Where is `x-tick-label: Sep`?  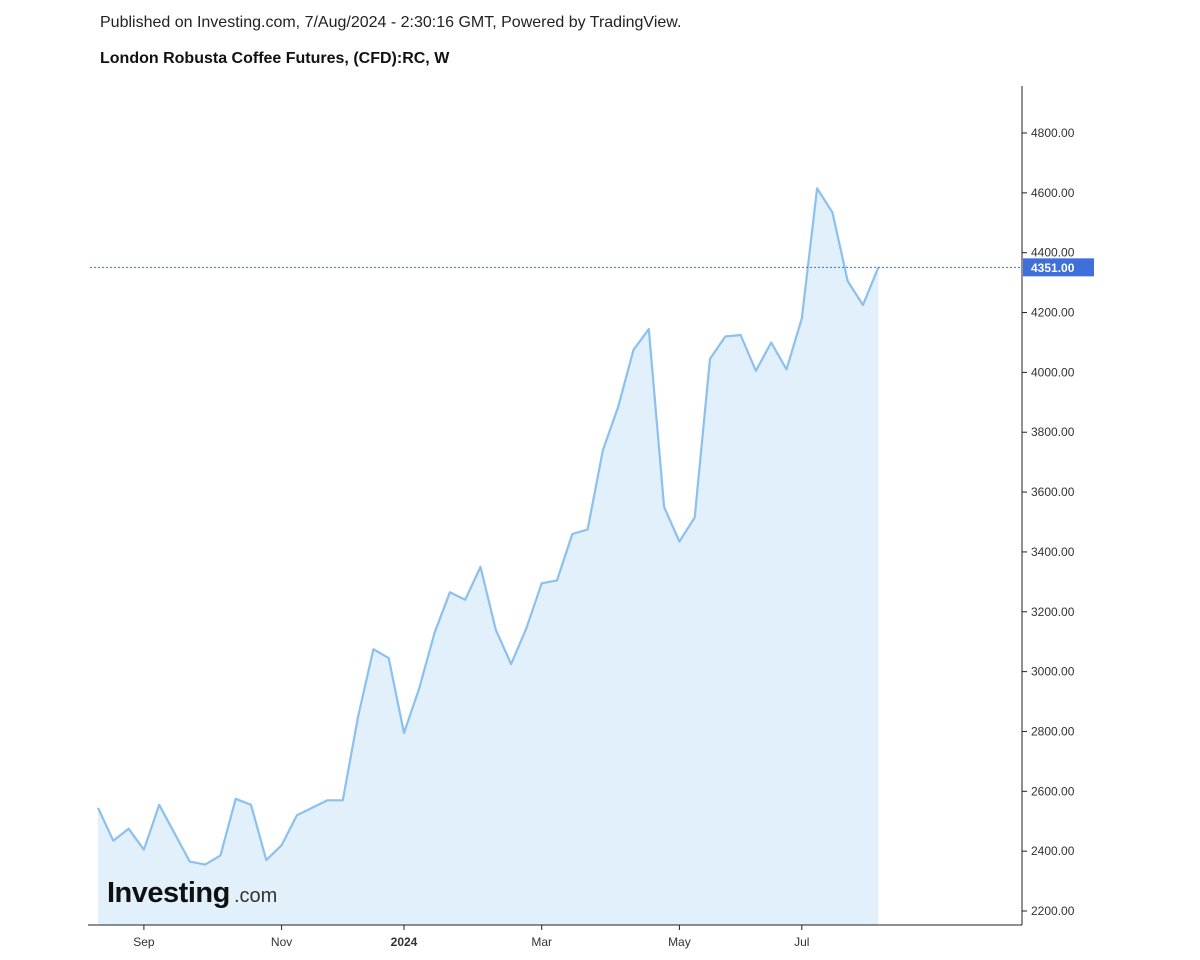 x-tick-label: Sep is located at coordinates (144, 942).